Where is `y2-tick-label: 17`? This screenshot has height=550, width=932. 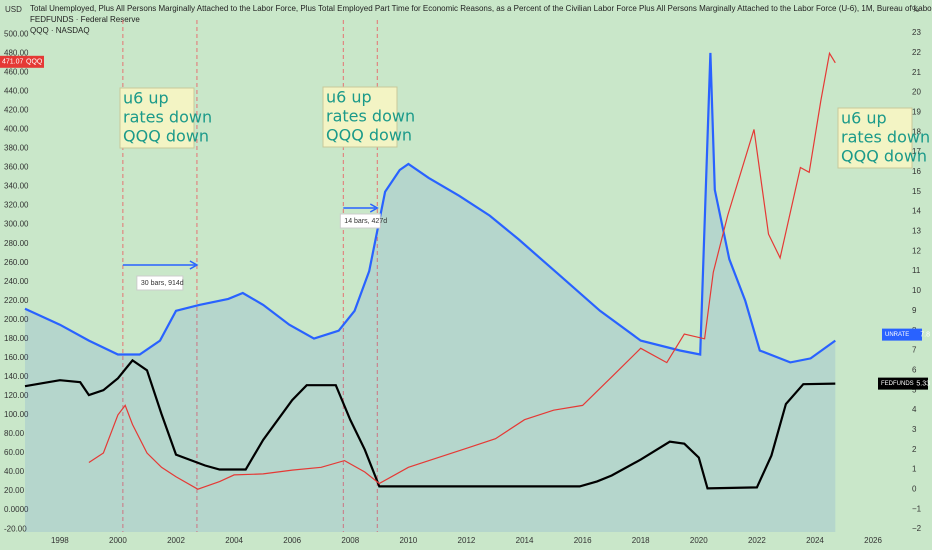
y2-tick-label: 17 is located at coordinates (916, 151).